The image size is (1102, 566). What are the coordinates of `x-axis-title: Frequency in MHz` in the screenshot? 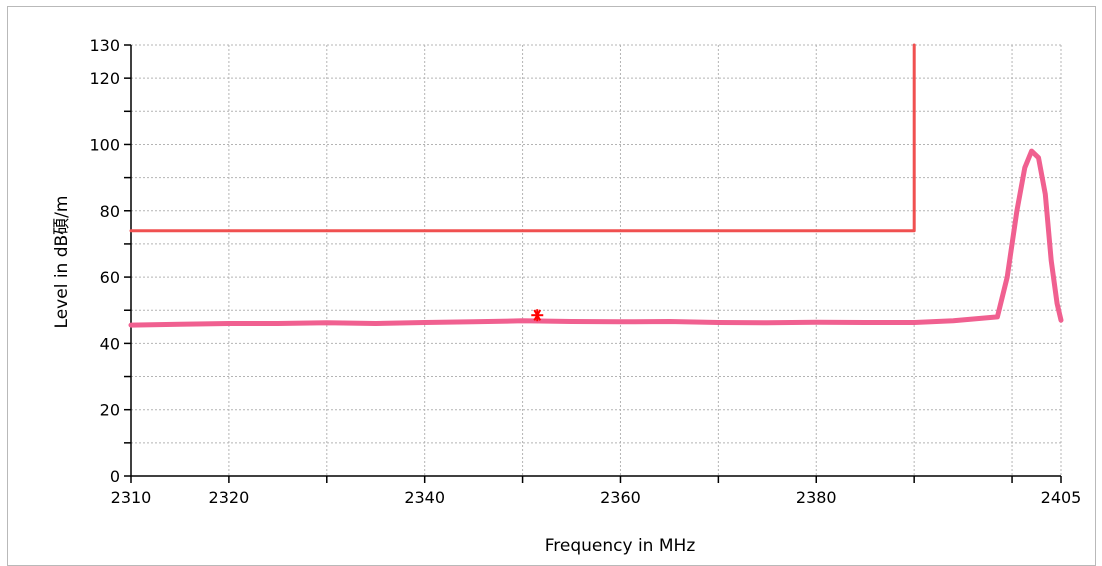 It's located at (620, 545).